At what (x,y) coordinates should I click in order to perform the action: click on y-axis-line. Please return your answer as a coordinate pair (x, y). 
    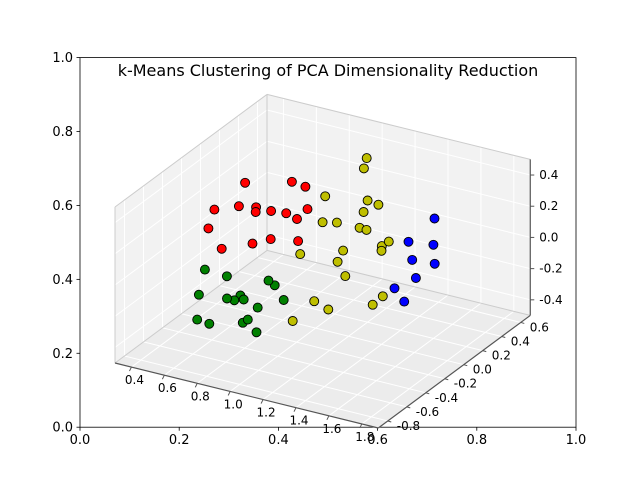
    Looking at the image, I should click on (454, 371).